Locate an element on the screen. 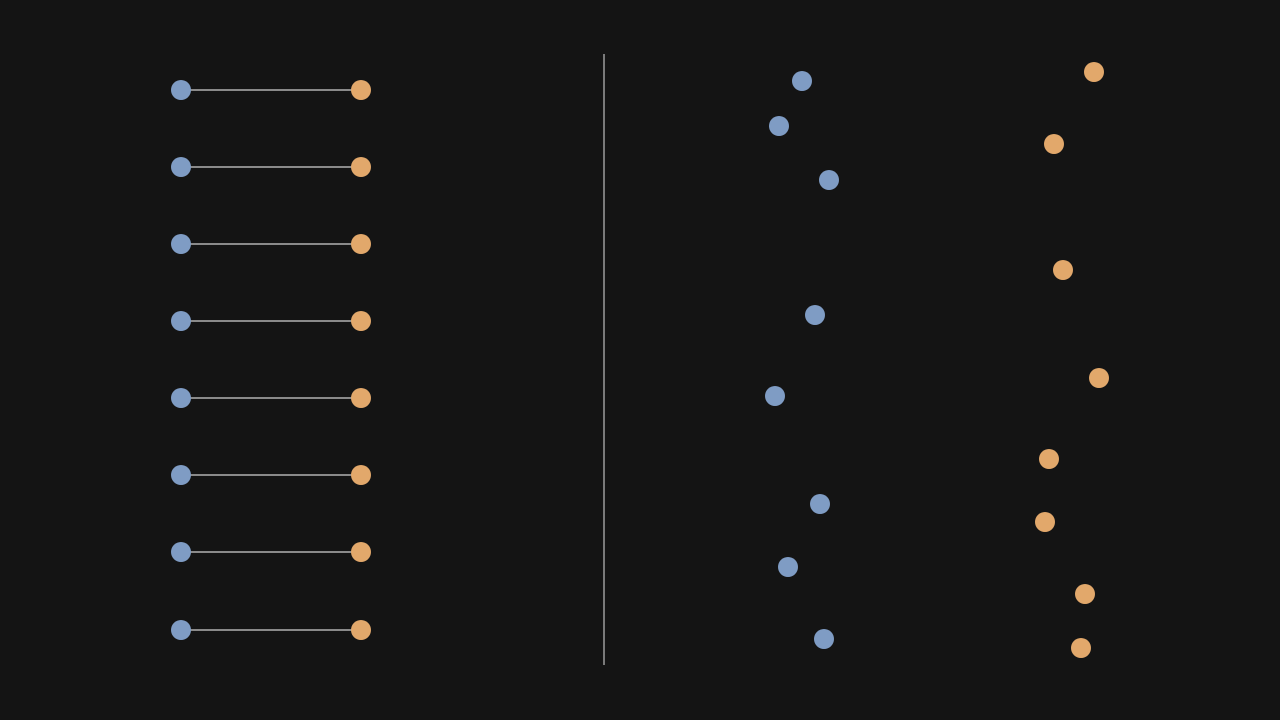 The height and width of the screenshot is (720, 1280). paired-column is located at coordinates (271, 360).